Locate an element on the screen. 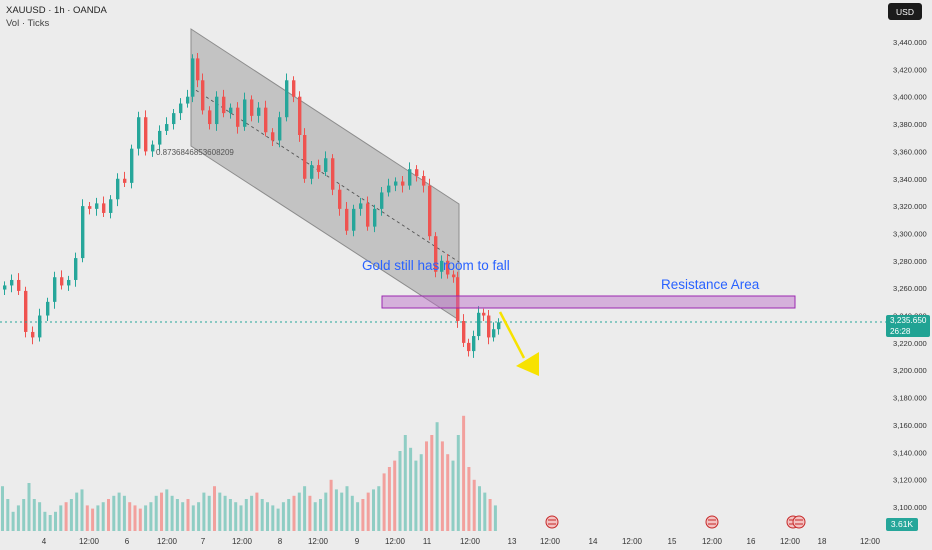 This screenshot has width=932, height=550. channel-midline is located at coordinates (325, 174).